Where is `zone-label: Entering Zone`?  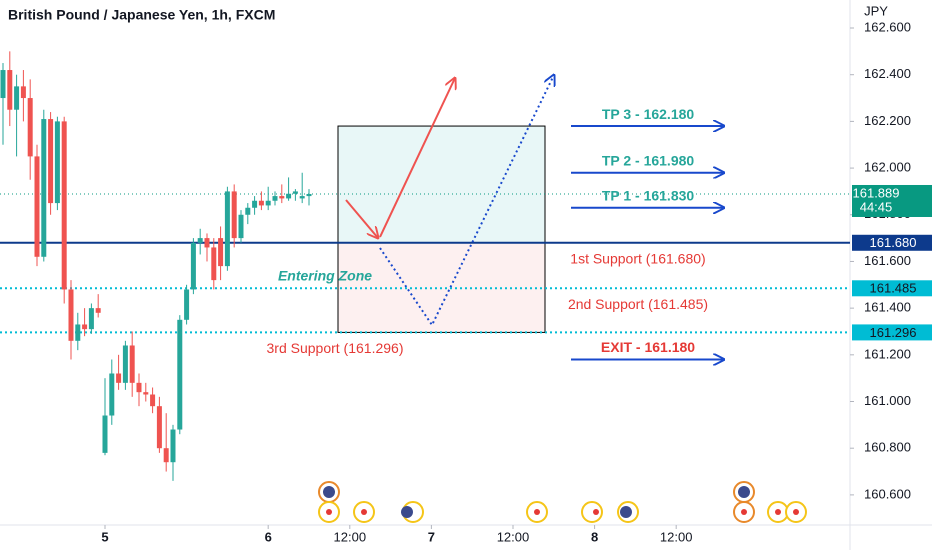
zone-label: Entering Zone is located at coordinates (325, 275).